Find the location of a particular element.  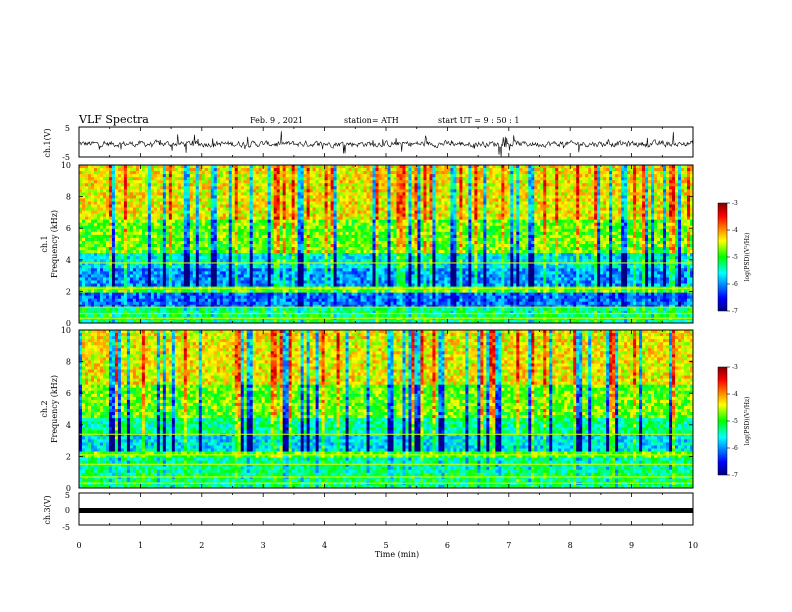

ch1-colorbar-tick-label: -3 is located at coordinates (735, 203).